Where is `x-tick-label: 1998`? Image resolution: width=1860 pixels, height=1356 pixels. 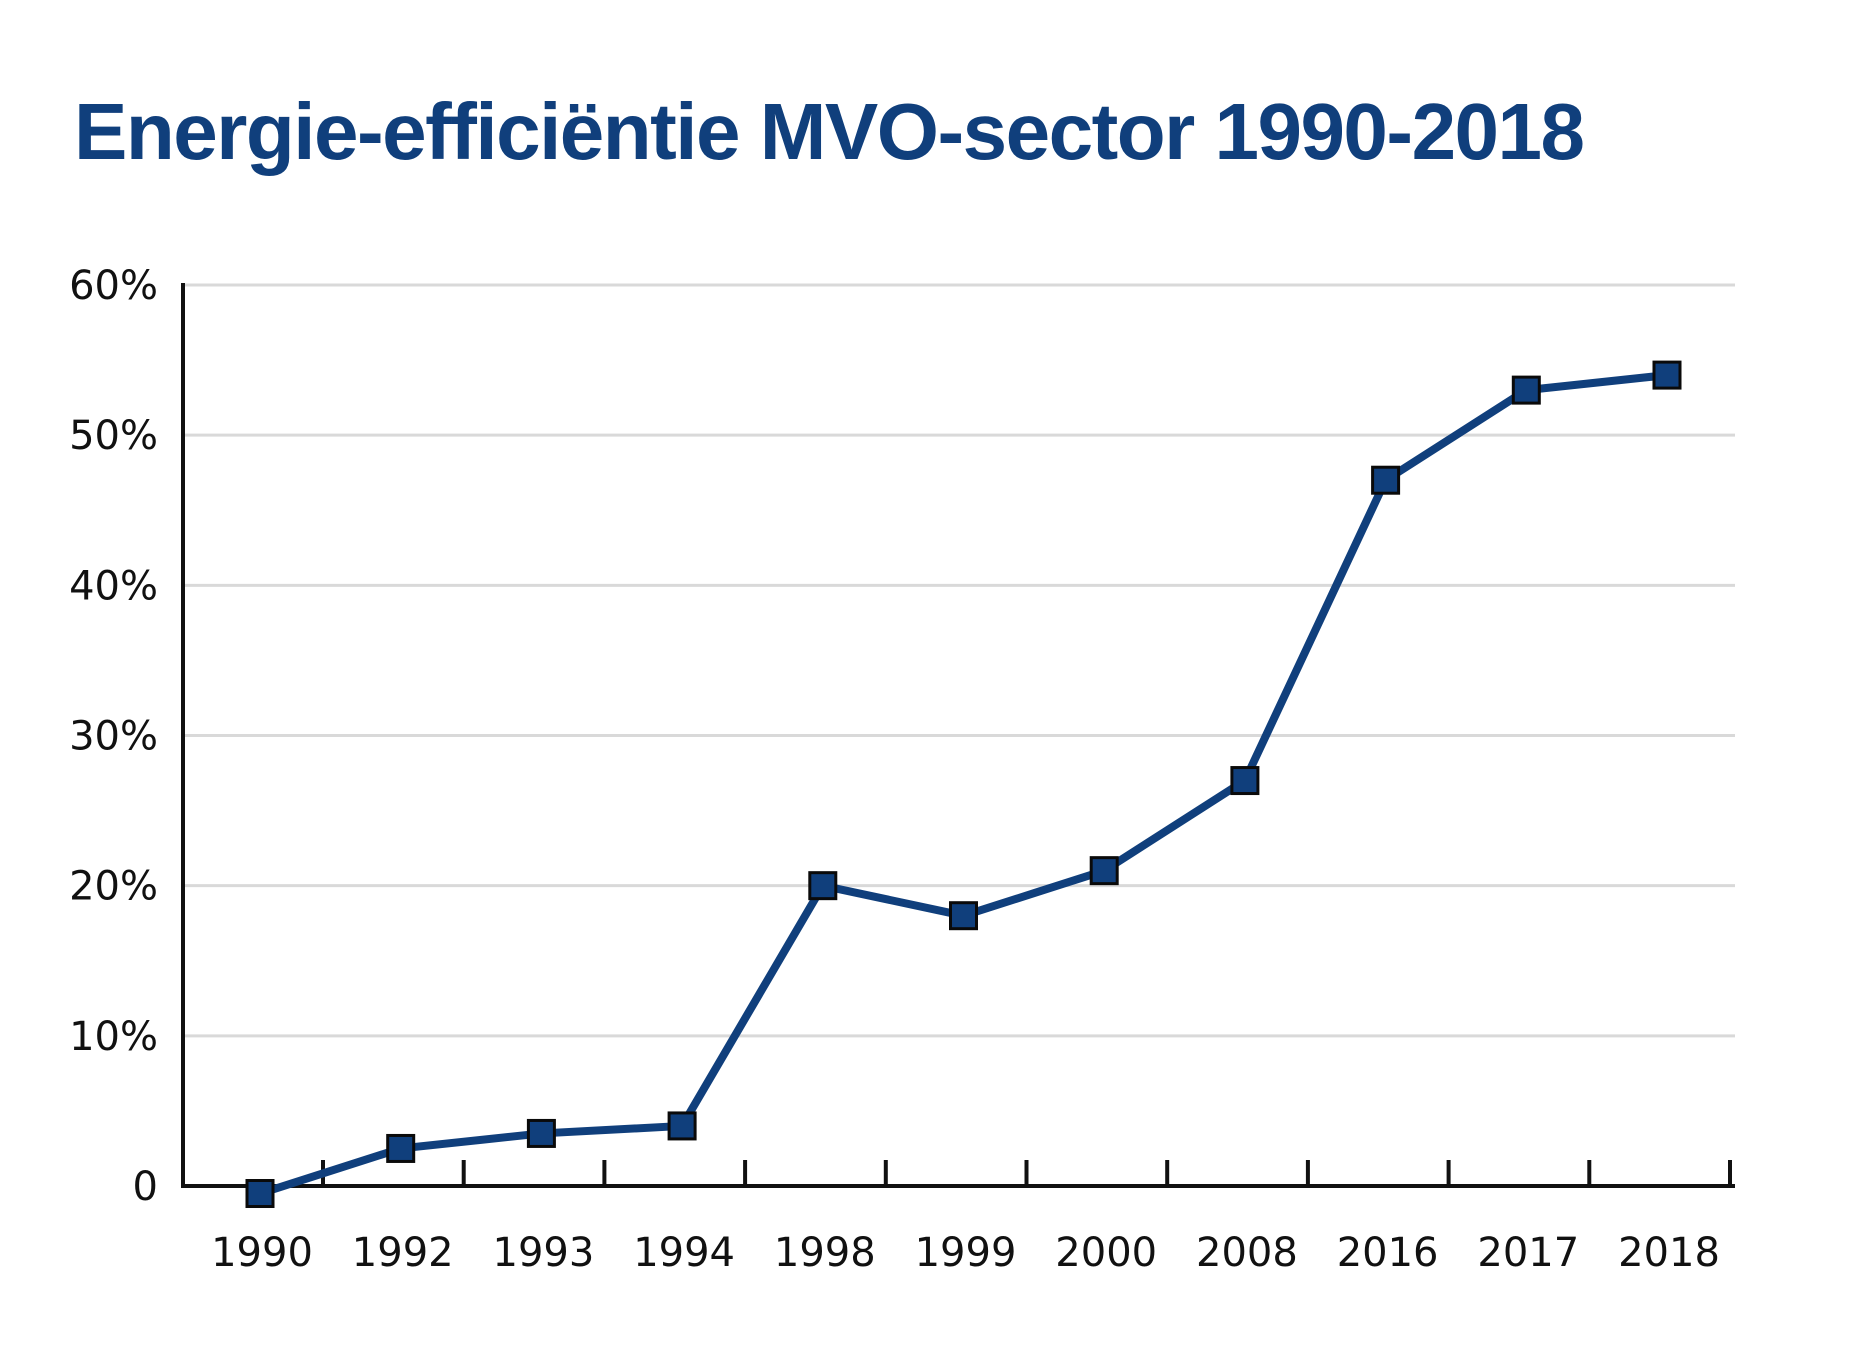
x-tick-label: 1998 is located at coordinates (825, 1253).